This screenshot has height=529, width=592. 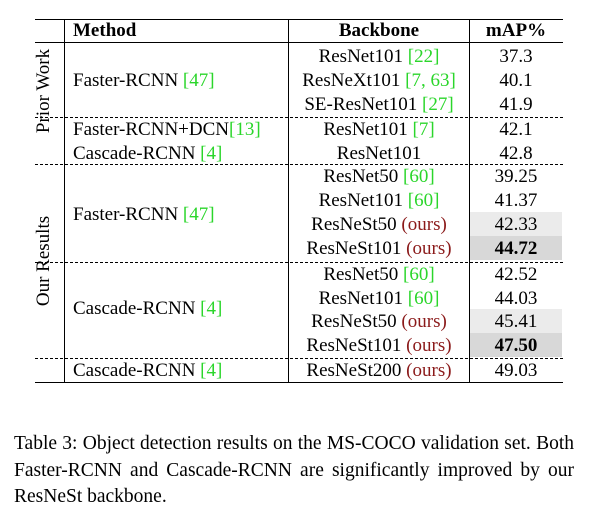 I want to click on backbone-name: ResNeXt101, so click(x=351, y=80).